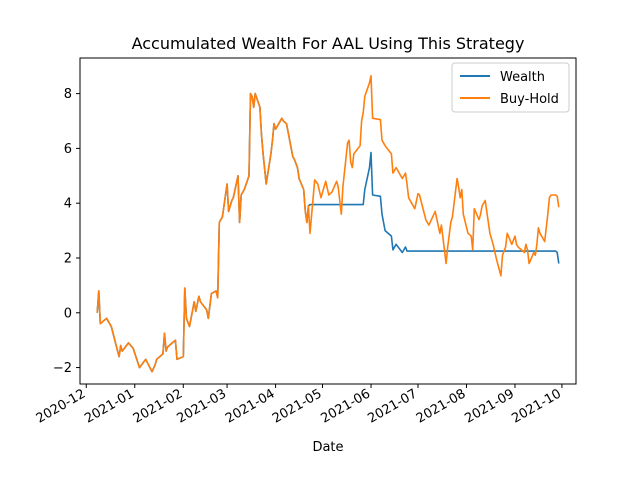 This screenshot has height=484, width=640. I want to click on y-tick-label: 0, so click(68, 313).